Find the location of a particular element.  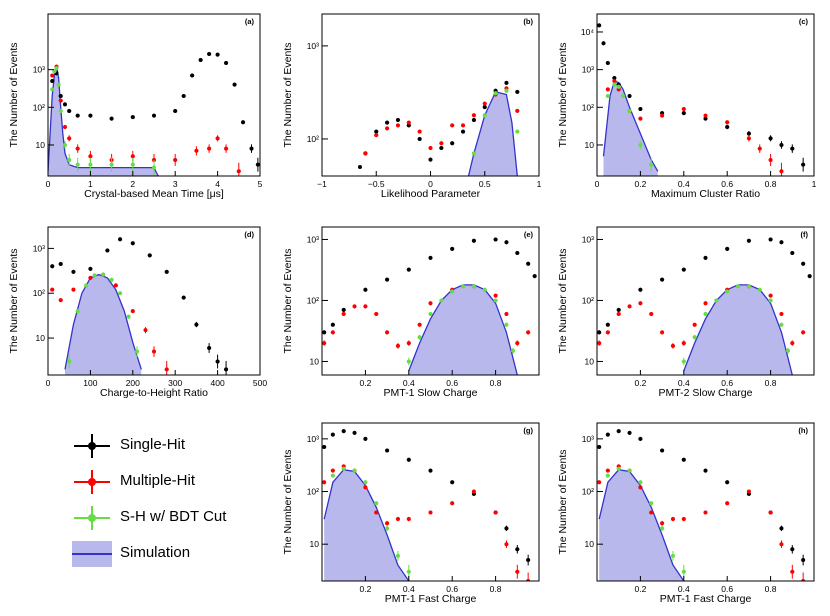

x-tick-label: 5 is located at coordinates (260, 184).